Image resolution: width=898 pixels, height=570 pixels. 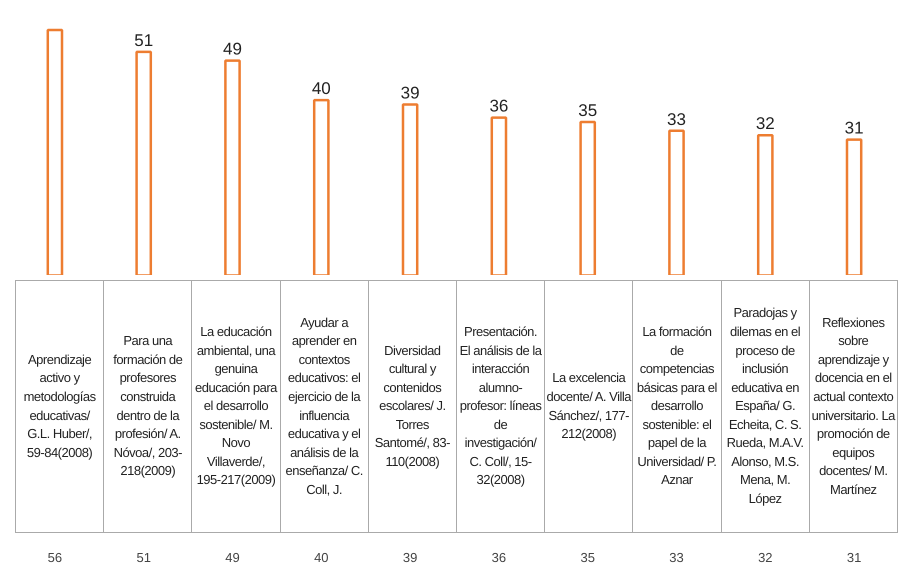 I want to click on text: 31, so click(x=854, y=557).